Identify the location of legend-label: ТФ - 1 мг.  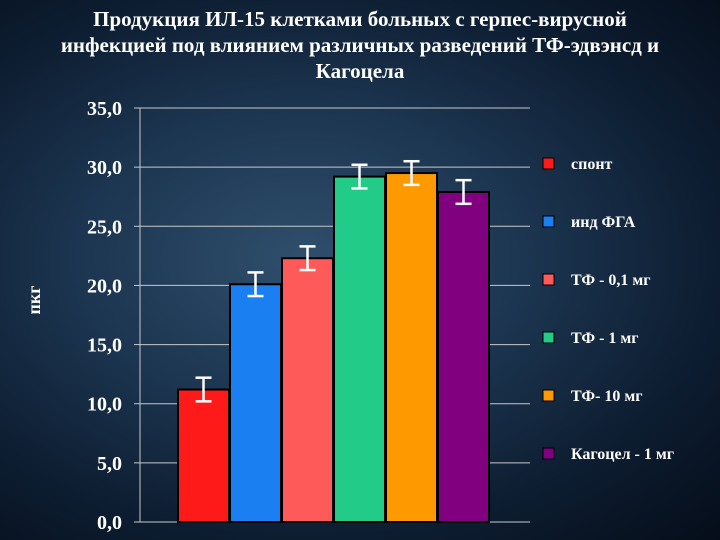
(605, 338).